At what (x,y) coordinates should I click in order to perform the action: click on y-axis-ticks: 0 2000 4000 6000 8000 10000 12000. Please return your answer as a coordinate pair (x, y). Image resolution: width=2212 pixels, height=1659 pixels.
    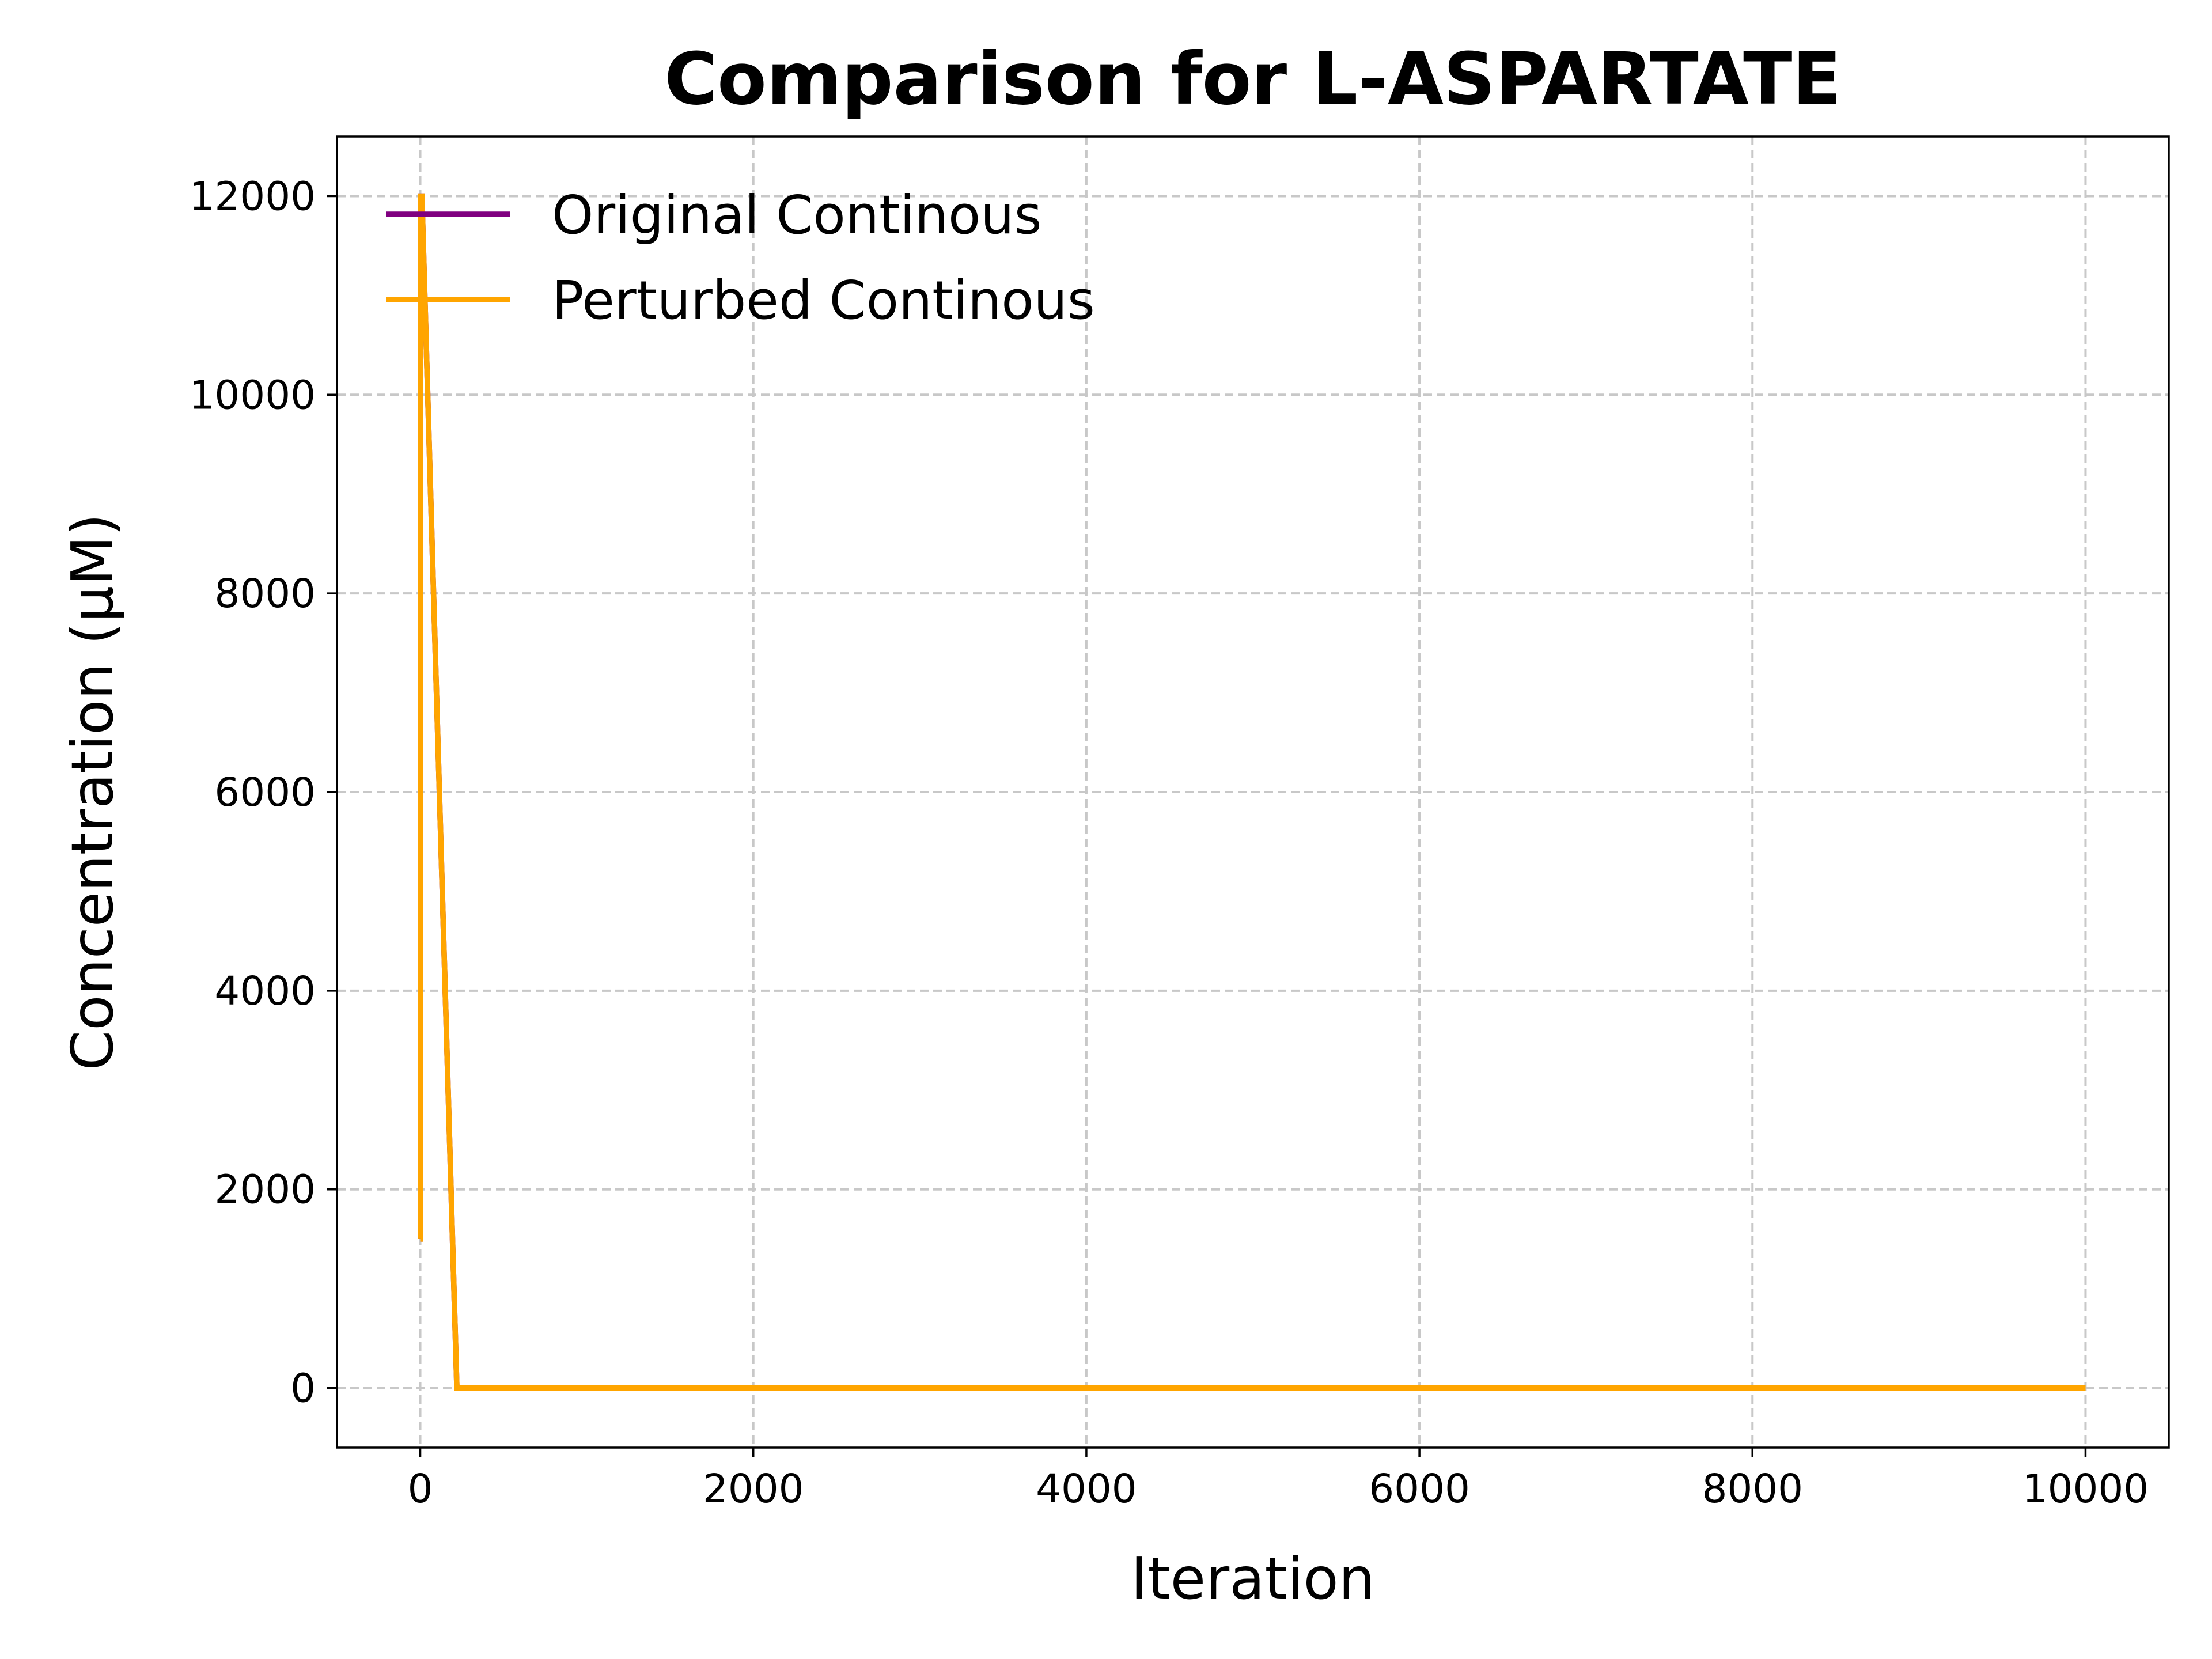
    Looking at the image, I should click on (263, 792).